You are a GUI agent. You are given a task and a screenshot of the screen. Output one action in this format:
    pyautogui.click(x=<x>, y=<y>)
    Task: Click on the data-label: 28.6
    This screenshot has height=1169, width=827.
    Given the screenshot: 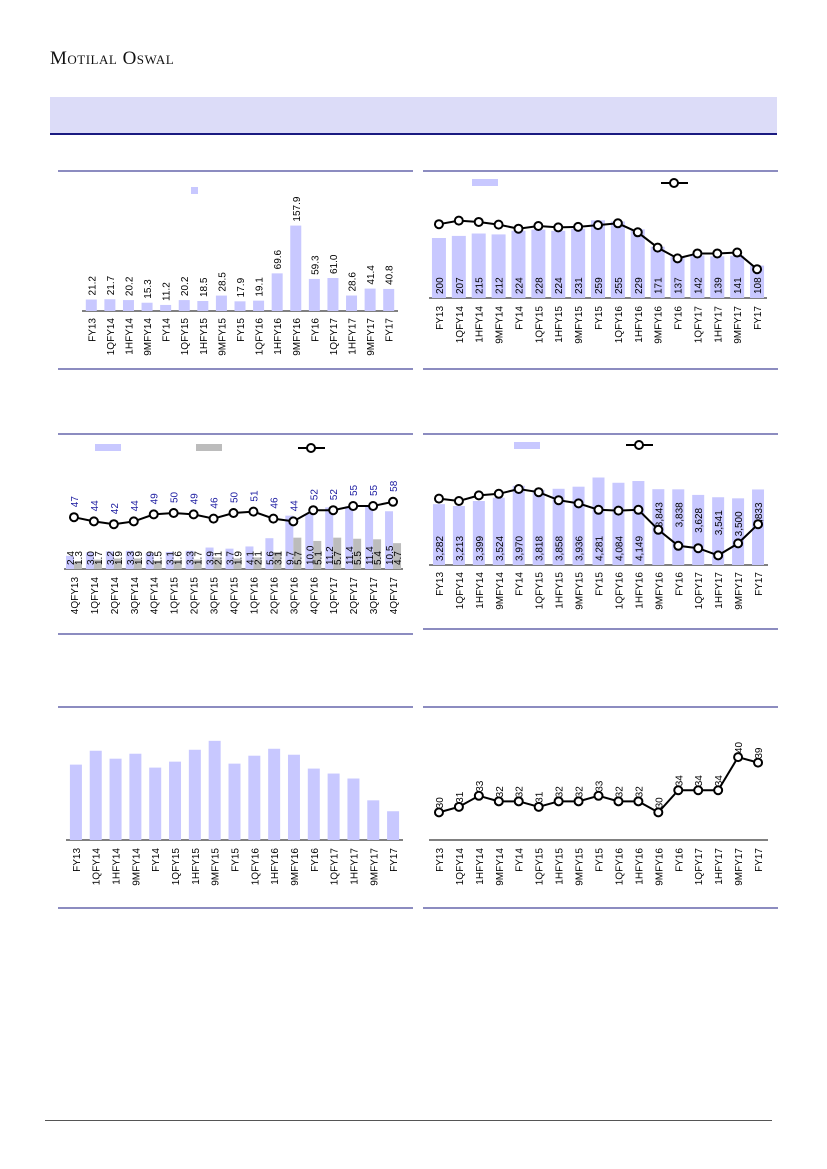 What is the action you would take?
    pyautogui.click(x=353, y=282)
    